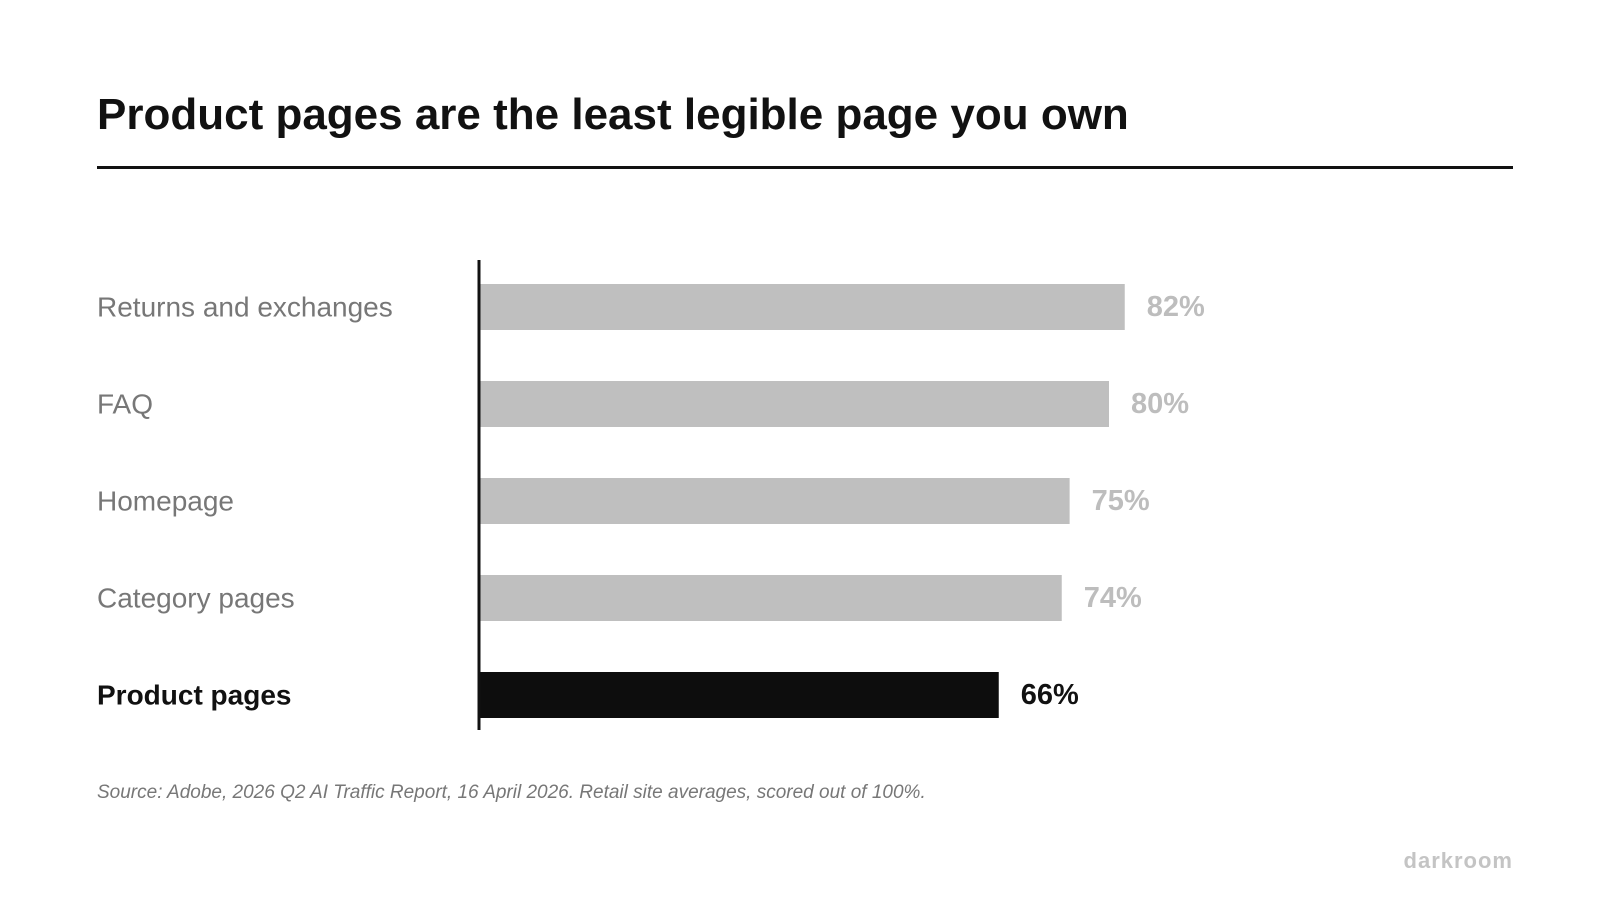 The width and height of the screenshot is (1600, 900). Describe the element at coordinates (1113, 598) in the screenshot. I see `value-label: 74%` at that location.